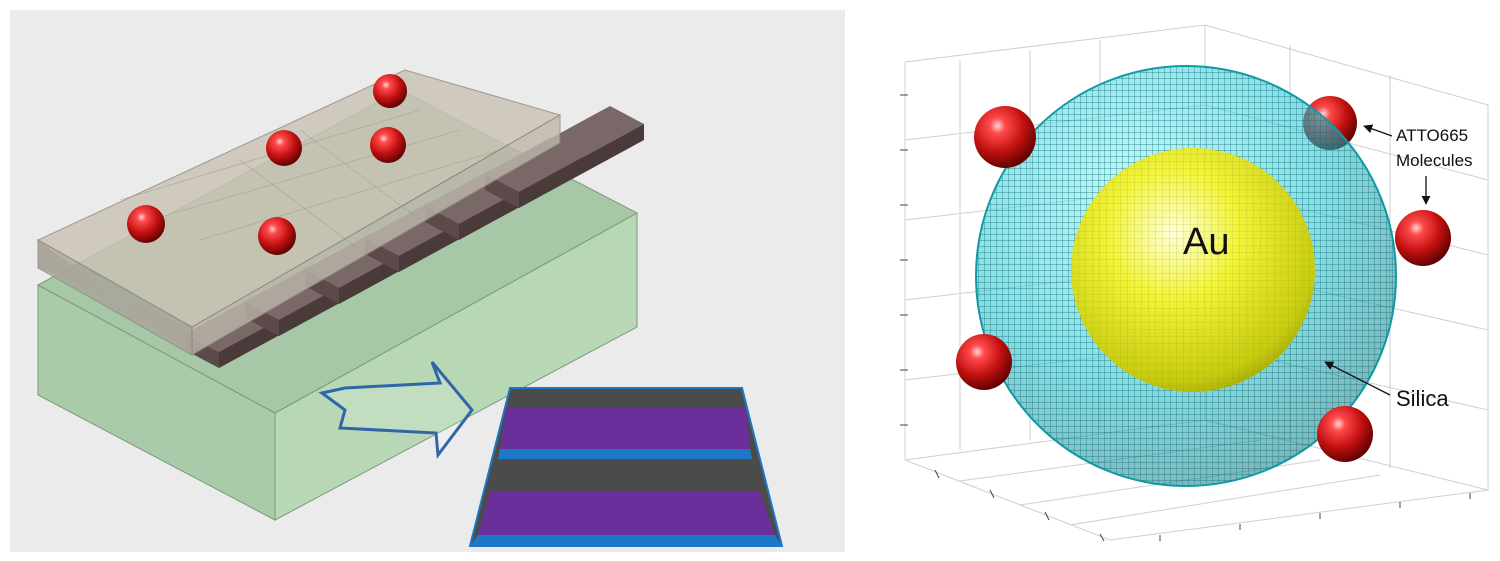  I want to click on zoom-arrow, so click(396, 410).